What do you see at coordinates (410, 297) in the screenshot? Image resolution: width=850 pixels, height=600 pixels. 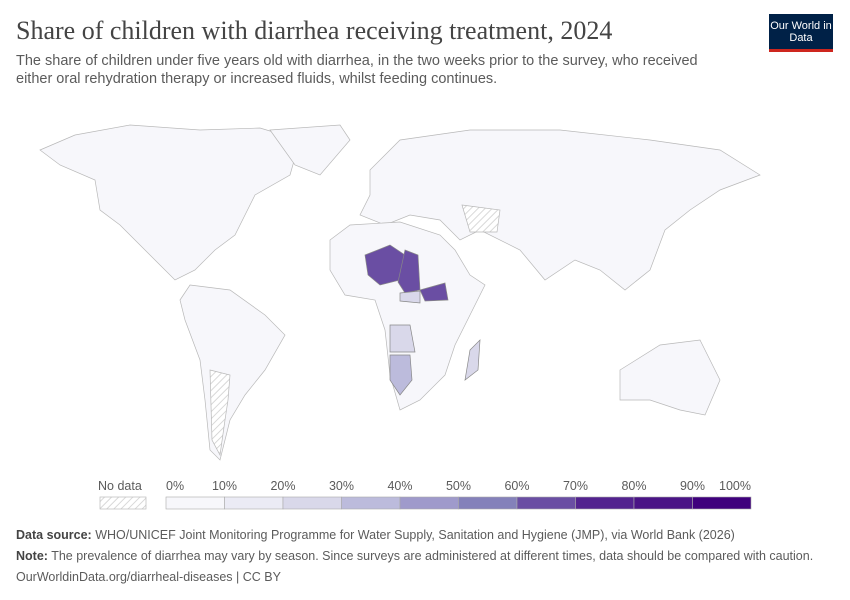 I see `region-central-african-republic` at bounding box center [410, 297].